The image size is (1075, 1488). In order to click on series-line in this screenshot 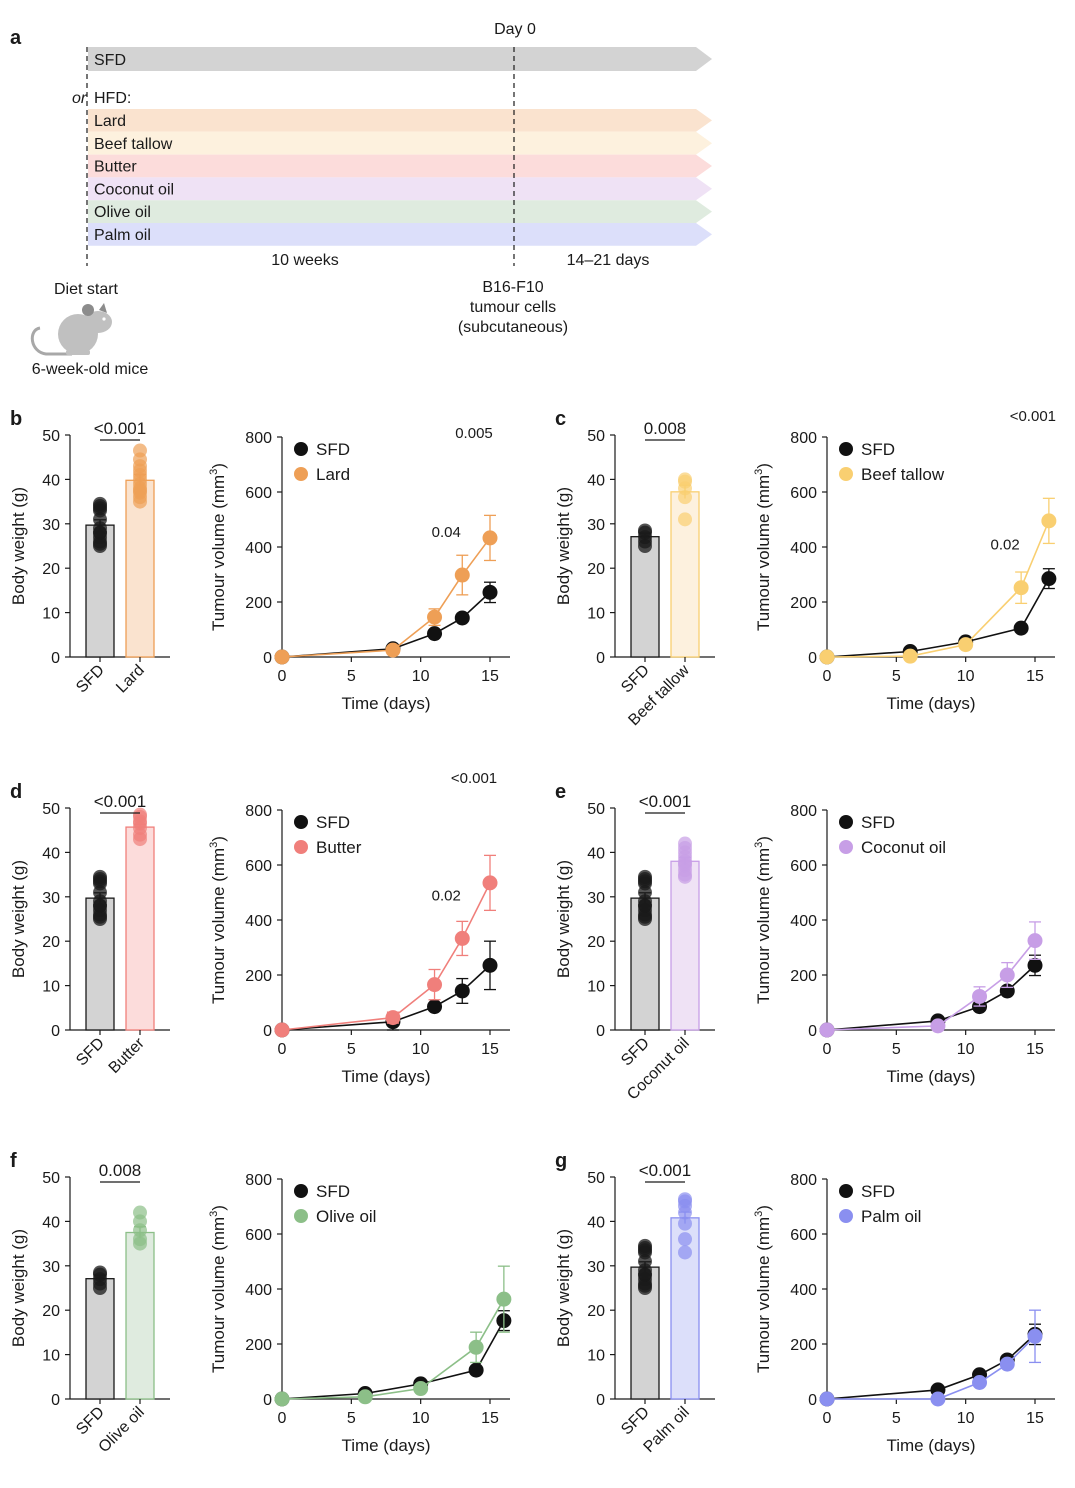, I will do `click(386, 956)`.